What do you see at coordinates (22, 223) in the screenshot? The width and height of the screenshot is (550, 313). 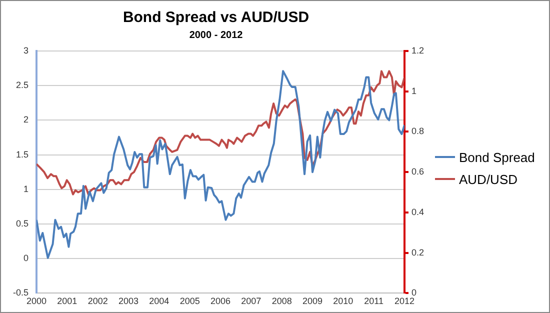 I see `y-tick-label: 0.5` at bounding box center [22, 223].